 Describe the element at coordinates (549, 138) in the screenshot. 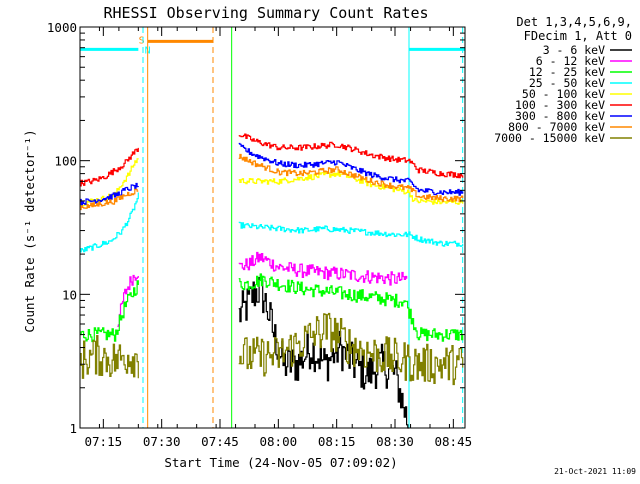

I see `legend-label-8: 7000 - 15000 keV` at that location.